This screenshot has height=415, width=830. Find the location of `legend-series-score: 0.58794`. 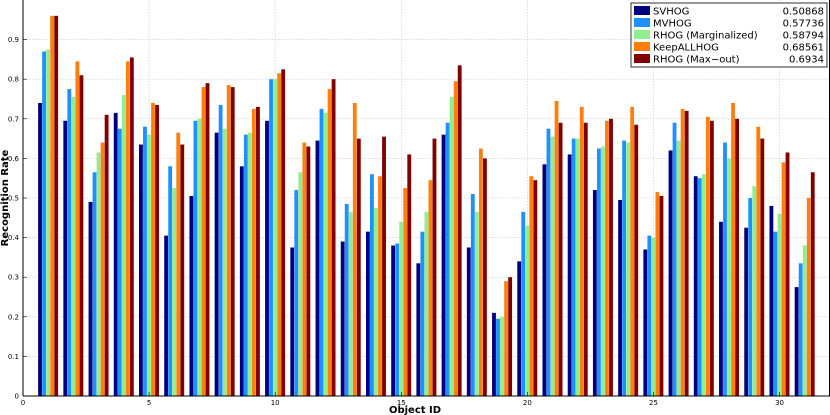

legend-series-score: 0.58794 is located at coordinates (803, 36).